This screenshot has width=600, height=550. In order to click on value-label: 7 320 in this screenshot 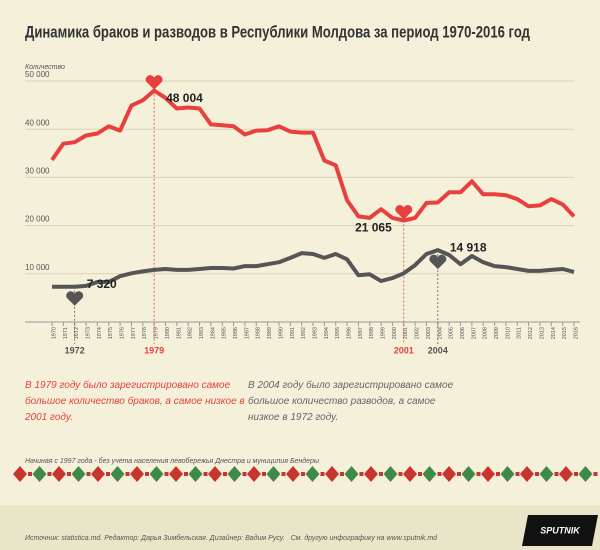, I will do `click(102, 284)`.